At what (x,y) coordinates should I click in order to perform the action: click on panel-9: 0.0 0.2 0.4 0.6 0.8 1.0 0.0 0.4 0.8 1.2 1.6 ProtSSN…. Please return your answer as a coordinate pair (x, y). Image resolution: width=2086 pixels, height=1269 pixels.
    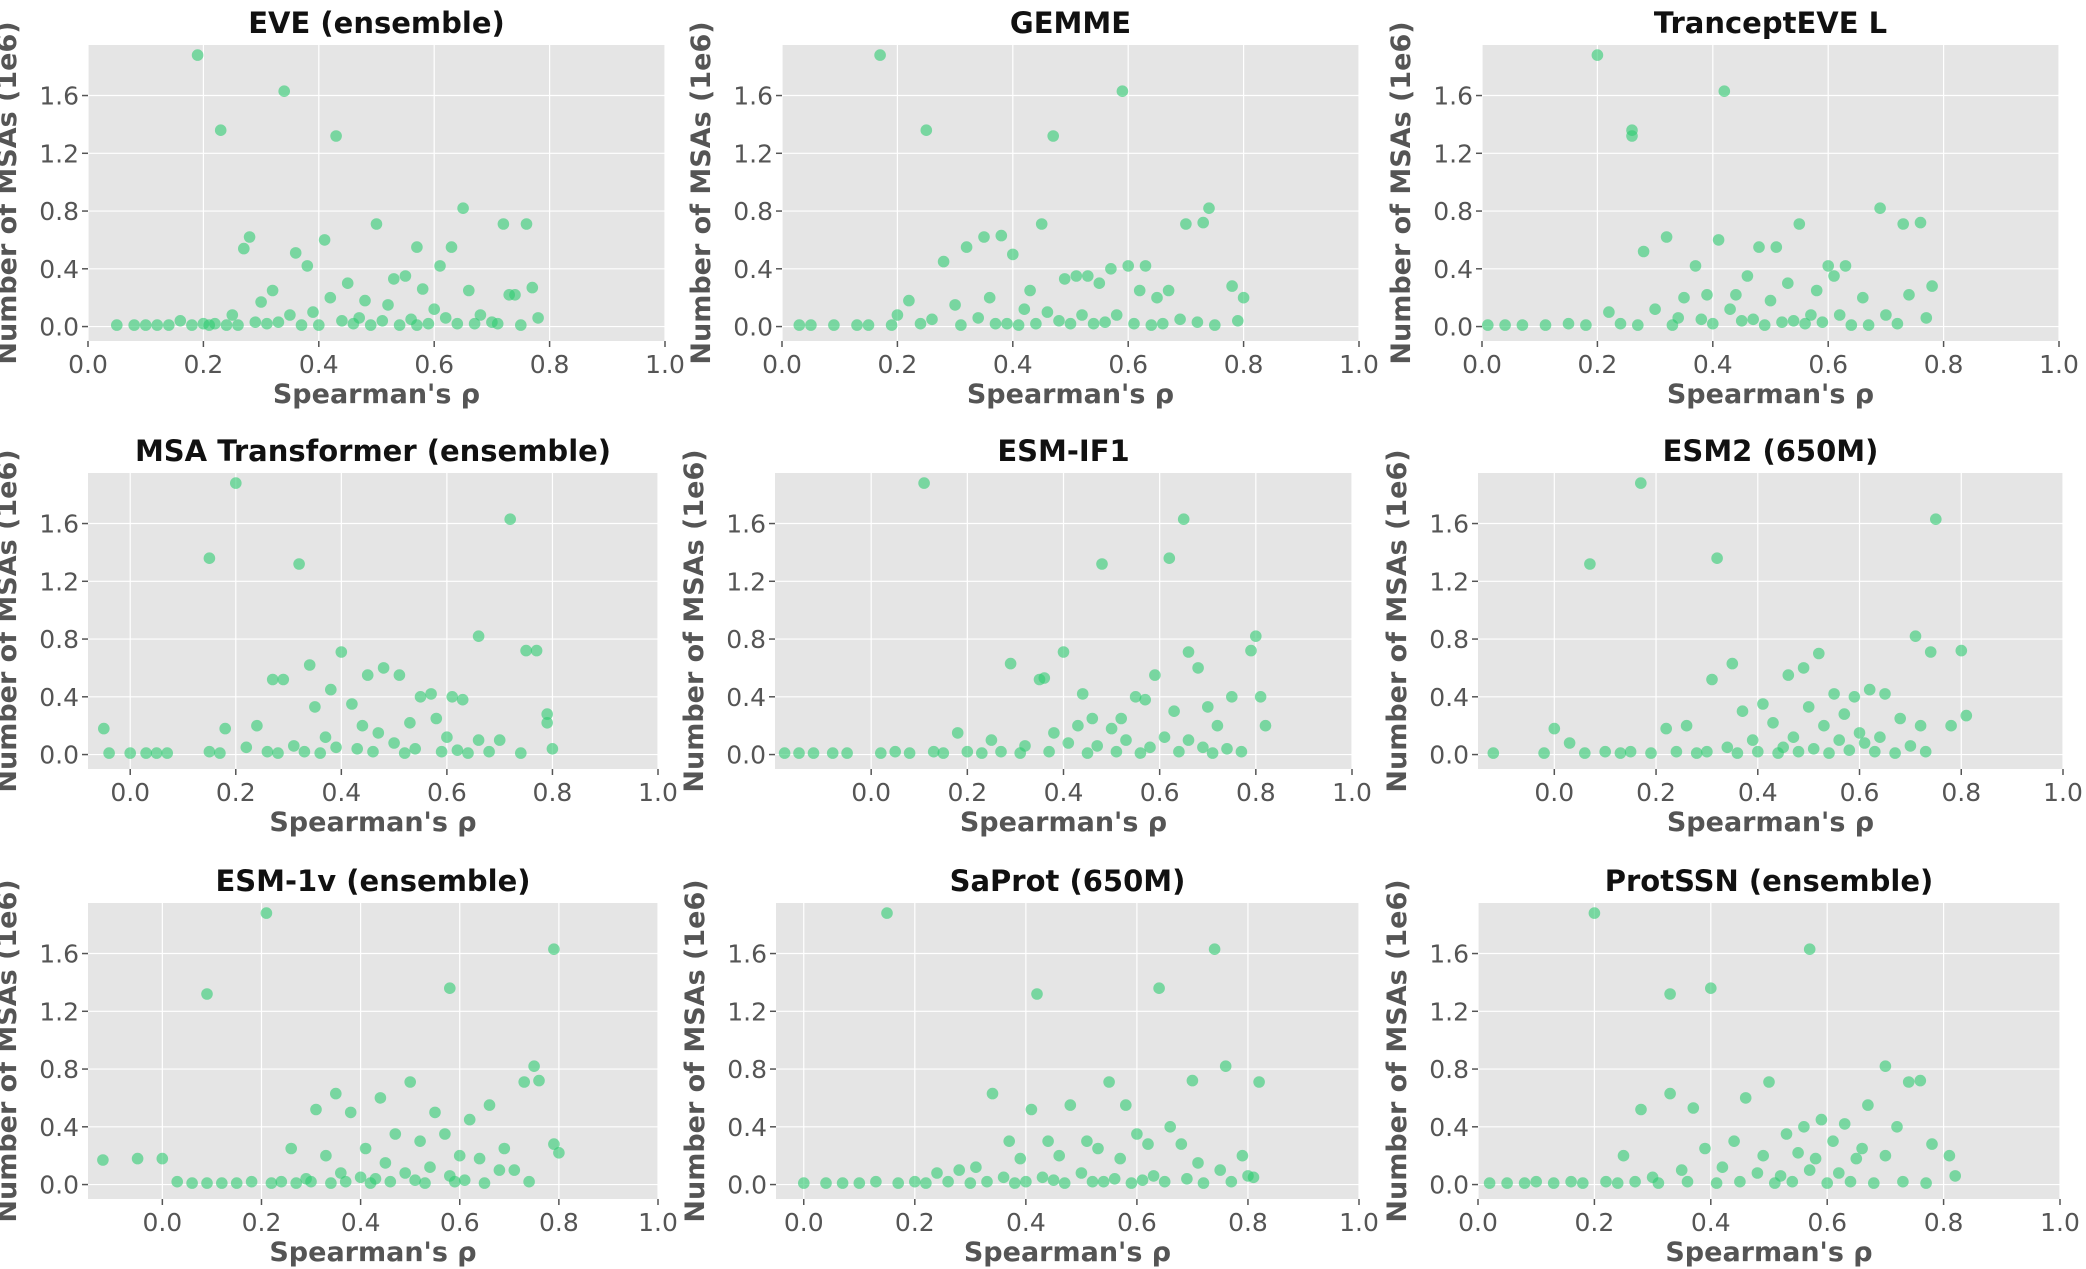
    Looking at the image, I should click on (1731, 1066).